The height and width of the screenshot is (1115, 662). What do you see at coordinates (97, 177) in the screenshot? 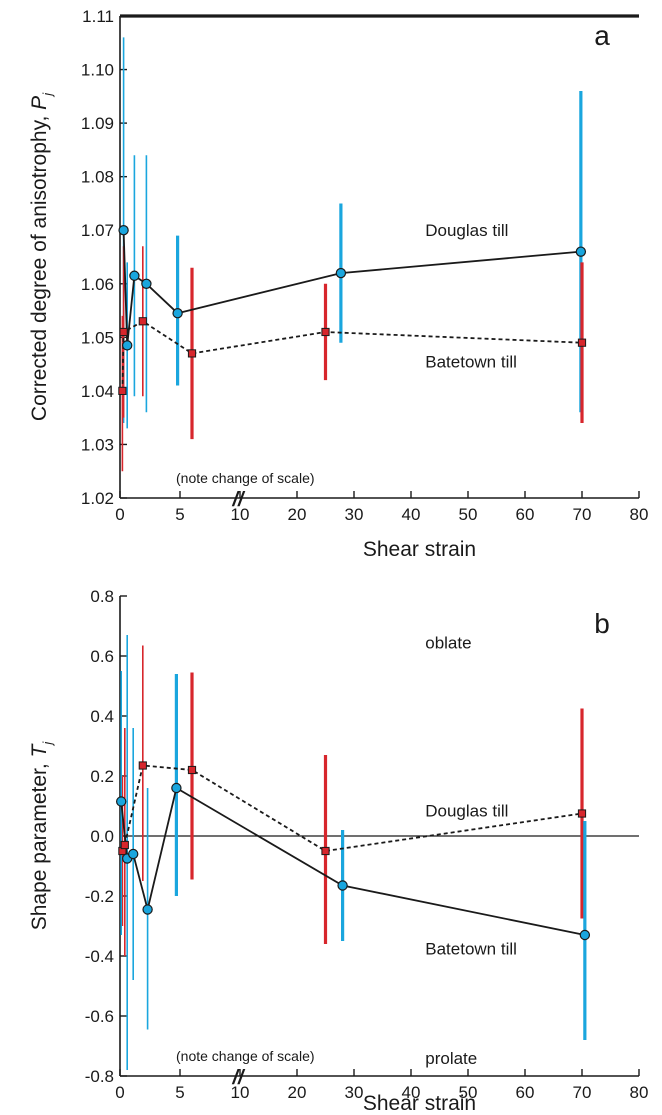
I see `y-tick-label: 1.08` at bounding box center [97, 177].